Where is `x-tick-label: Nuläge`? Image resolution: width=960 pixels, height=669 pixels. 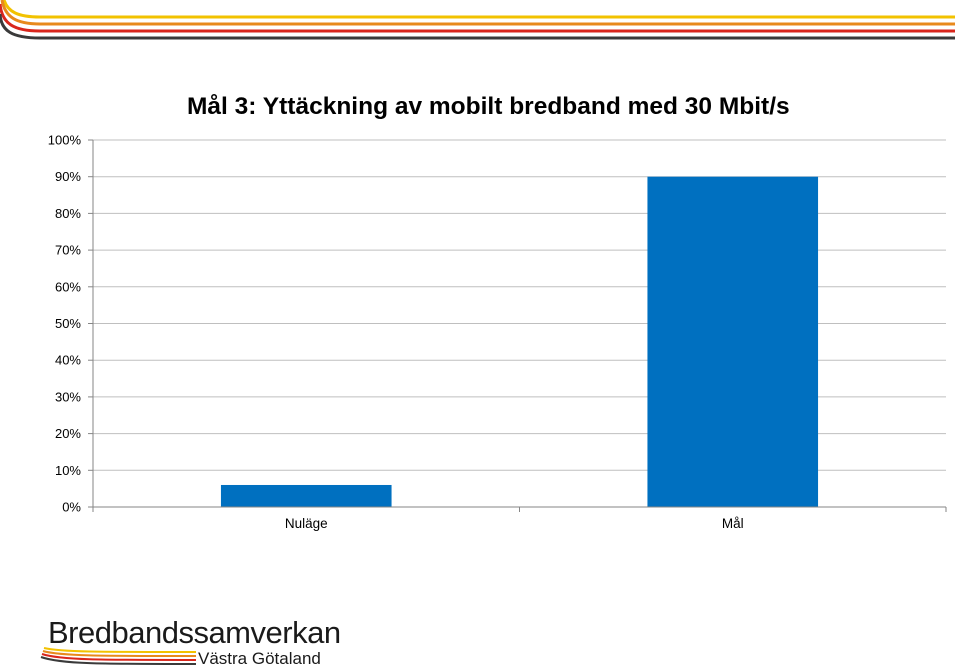 x-tick-label: Nuläge is located at coordinates (306, 523).